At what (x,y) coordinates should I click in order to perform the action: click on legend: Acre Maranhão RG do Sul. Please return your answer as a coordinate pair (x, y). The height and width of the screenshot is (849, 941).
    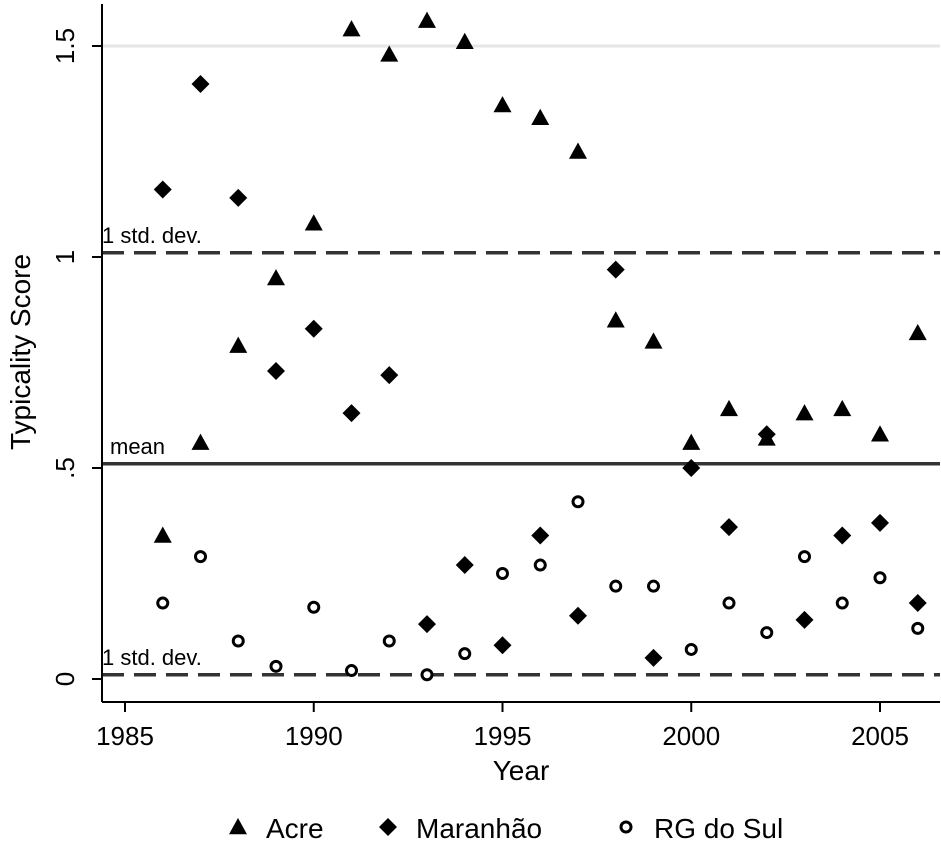
    Looking at the image, I should click on (506, 828).